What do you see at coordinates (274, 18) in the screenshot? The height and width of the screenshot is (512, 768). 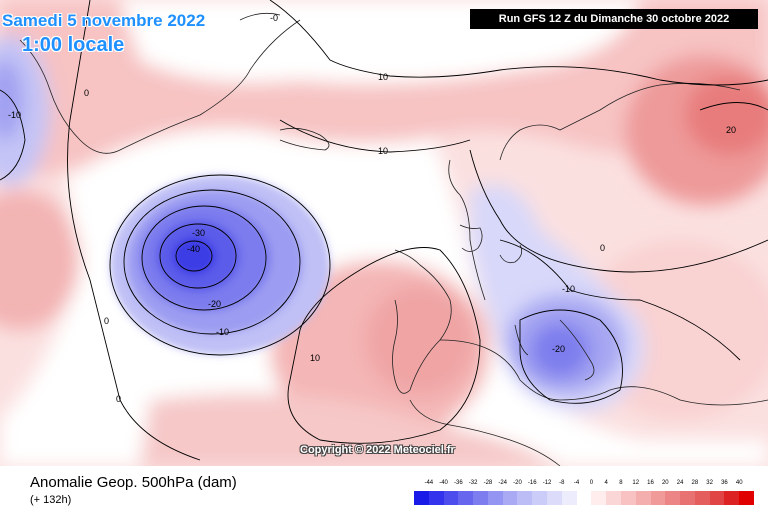 I see `contour-label: -0` at bounding box center [274, 18].